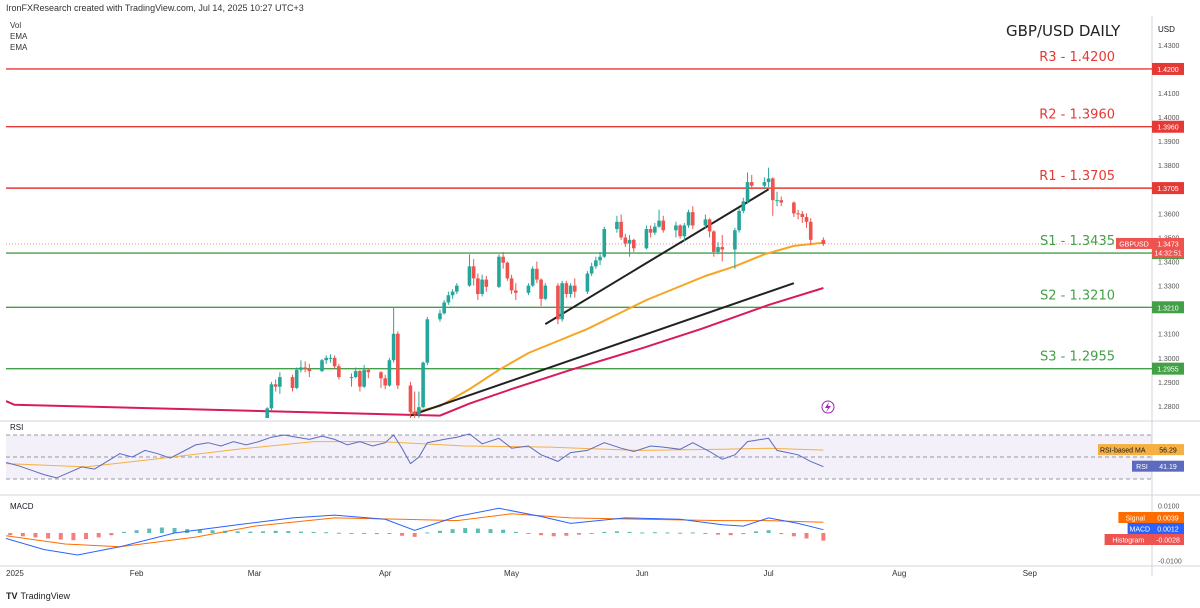 This screenshot has width=1200, height=608. Describe the element at coordinates (1170, 562) in the screenshot. I see `macd-tick-label: -0.0100` at that location.